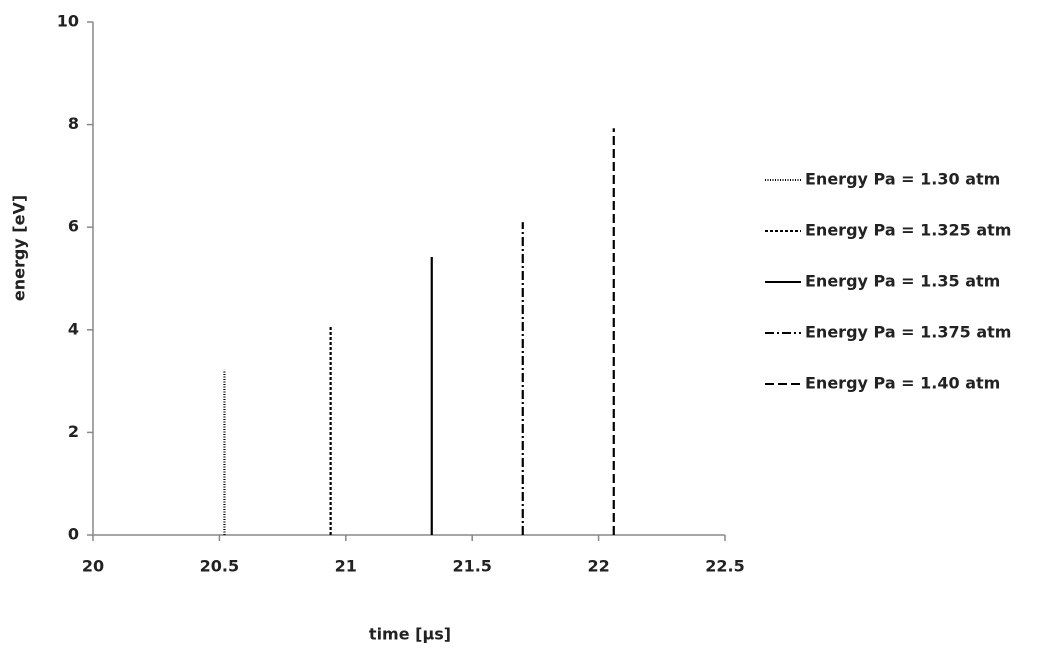 The height and width of the screenshot is (655, 1048). I want to click on legend-label: Energy Pa = 1.325 atm, so click(908, 230).